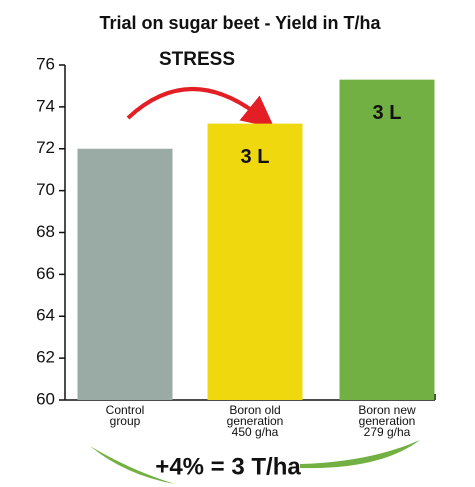  What do you see at coordinates (125, 410) in the screenshot?
I see `x-tick-label: Control` at bounding box center [125, 410].